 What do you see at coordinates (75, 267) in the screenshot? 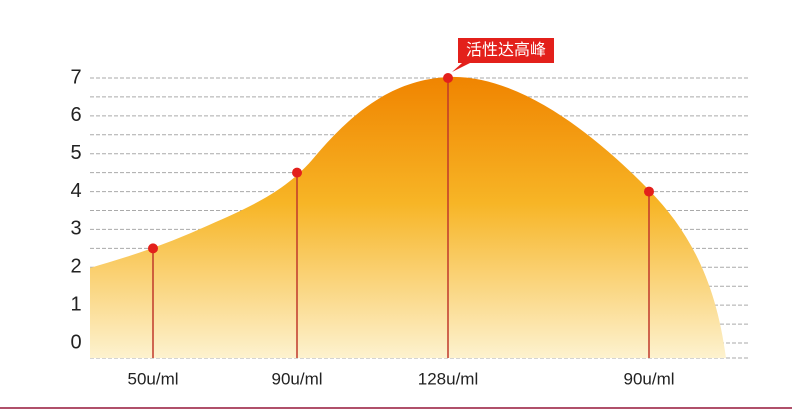
I see `y-tick-label: 2` at bounding box center [75, 267].